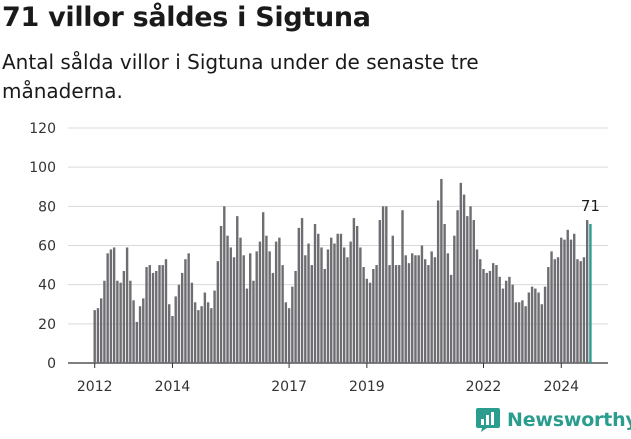 Image resolution: width=631 pixels, height=439 pixels. Describe the element at coordinates (569, 420) in the screenshot. I see `brand-name: Newsworthy` at that location.